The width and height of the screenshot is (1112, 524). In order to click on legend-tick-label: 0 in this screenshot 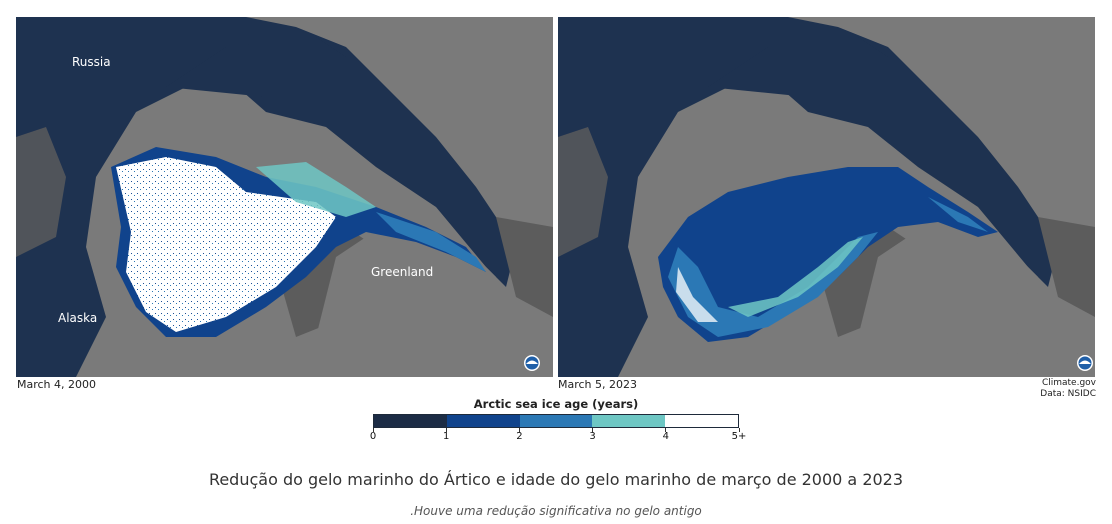, I will do `click(373, 436)`.